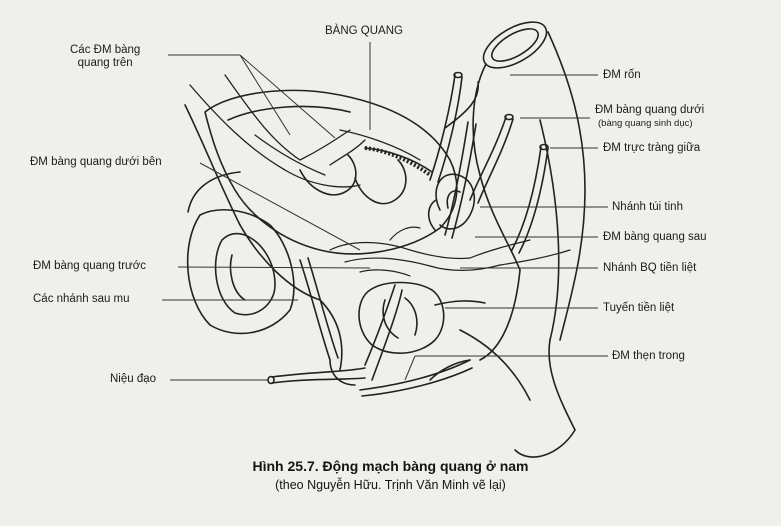  I want to click on pubic-bone, so click(240, 253).